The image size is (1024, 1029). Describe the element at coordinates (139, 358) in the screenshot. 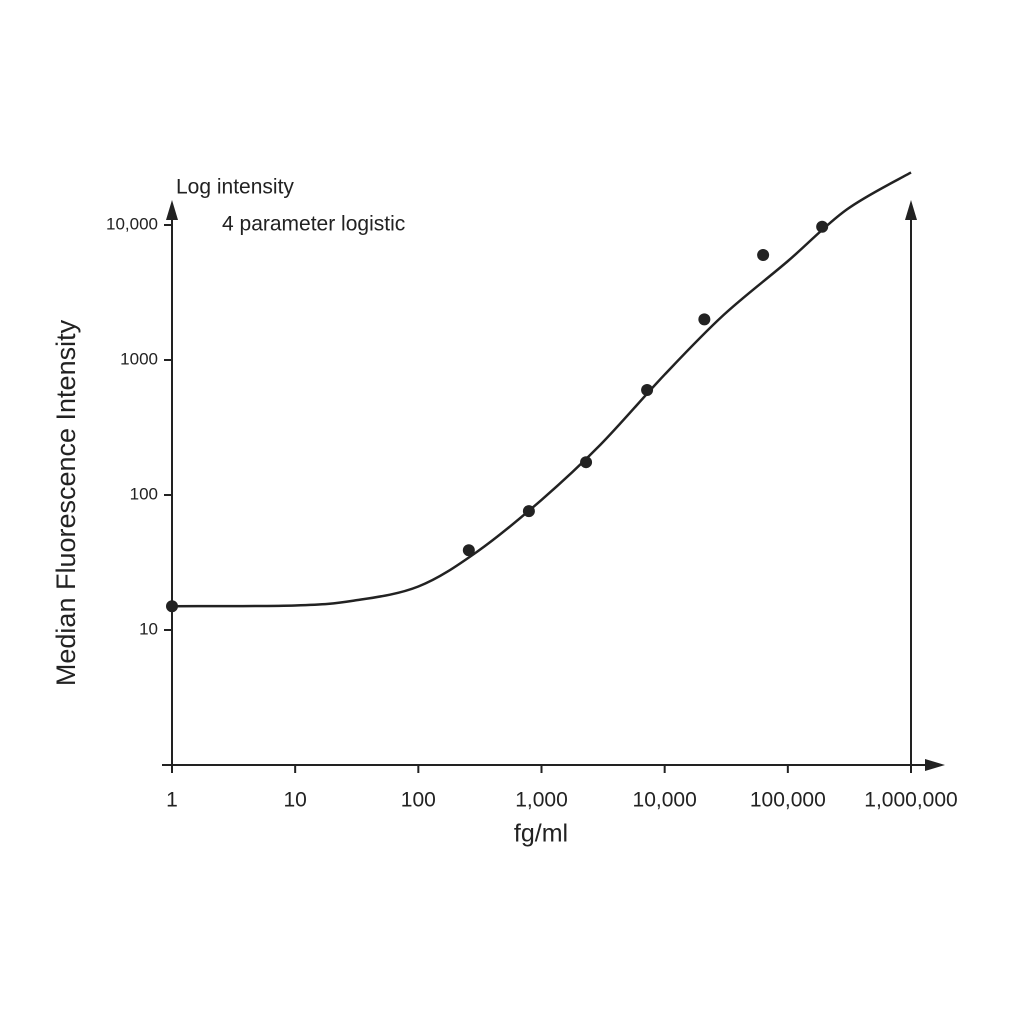

I see `y-tick-label: 1000` at that location.